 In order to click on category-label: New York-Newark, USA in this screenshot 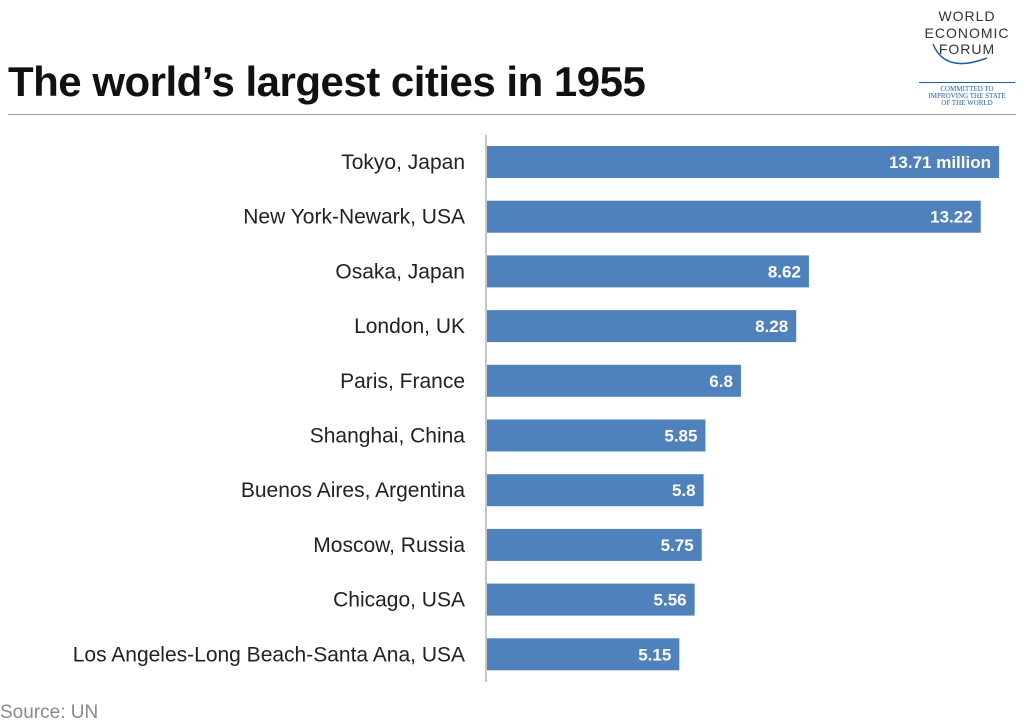, I will do `click(354, 217)`.